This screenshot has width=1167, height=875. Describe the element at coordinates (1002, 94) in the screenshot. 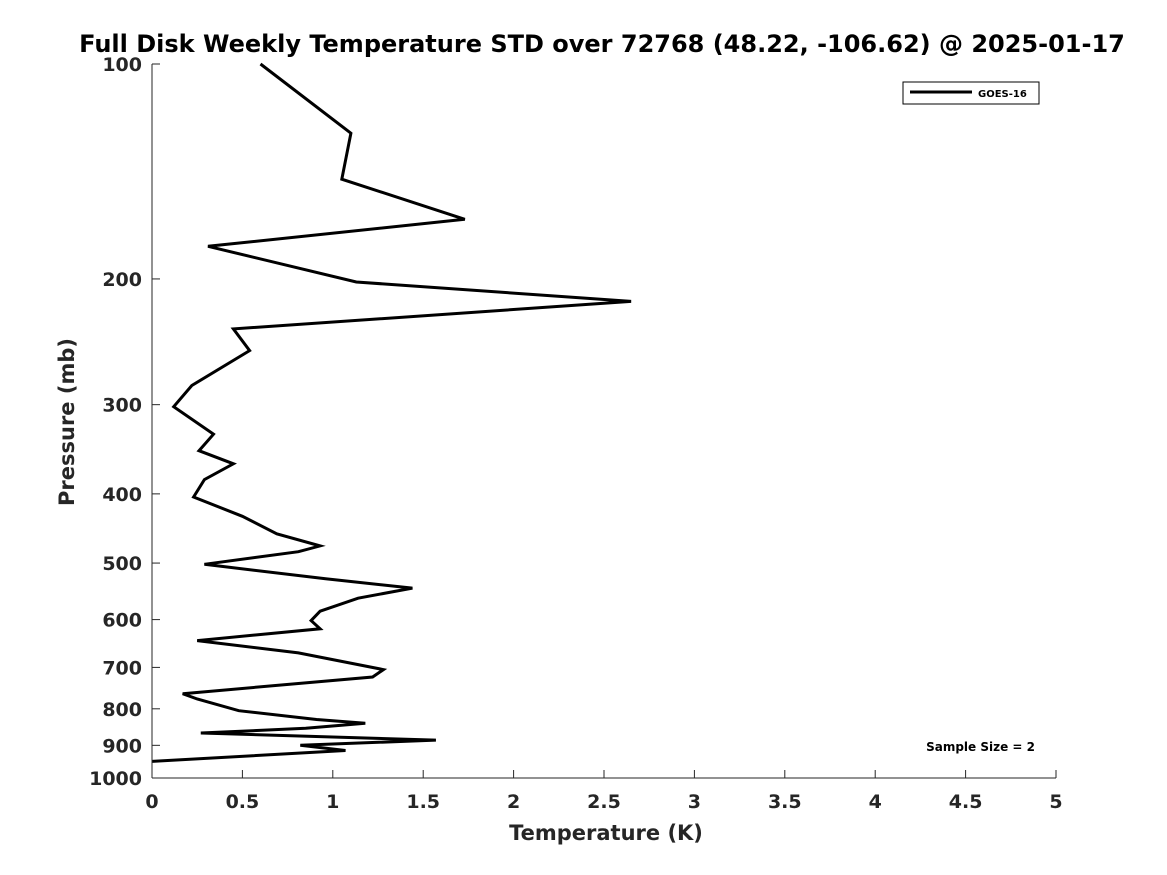

I see `legend-entry-goes-16: GOES-16` at that location.